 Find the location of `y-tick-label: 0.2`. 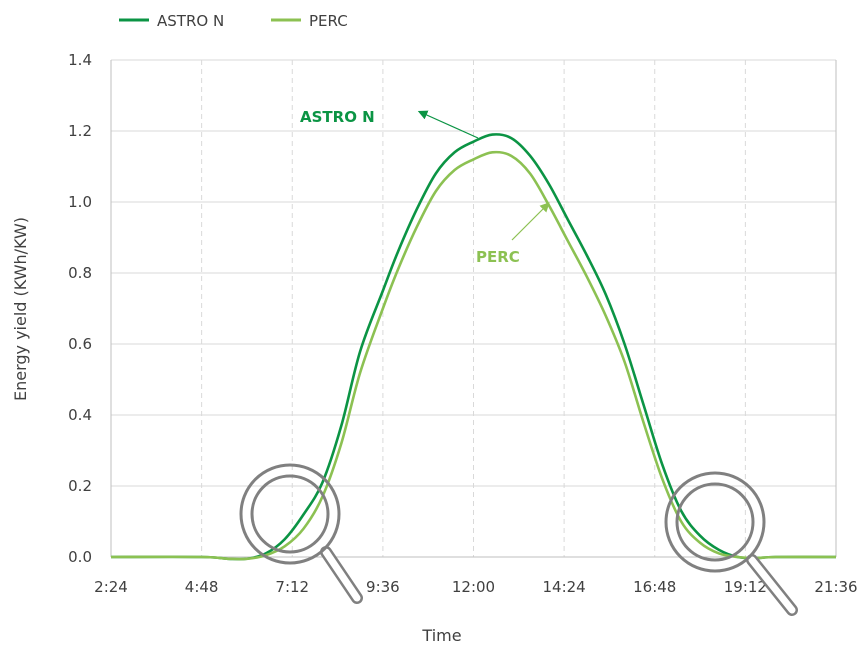

y-tick-label: 0.2 is located at coordinates (80, 486).